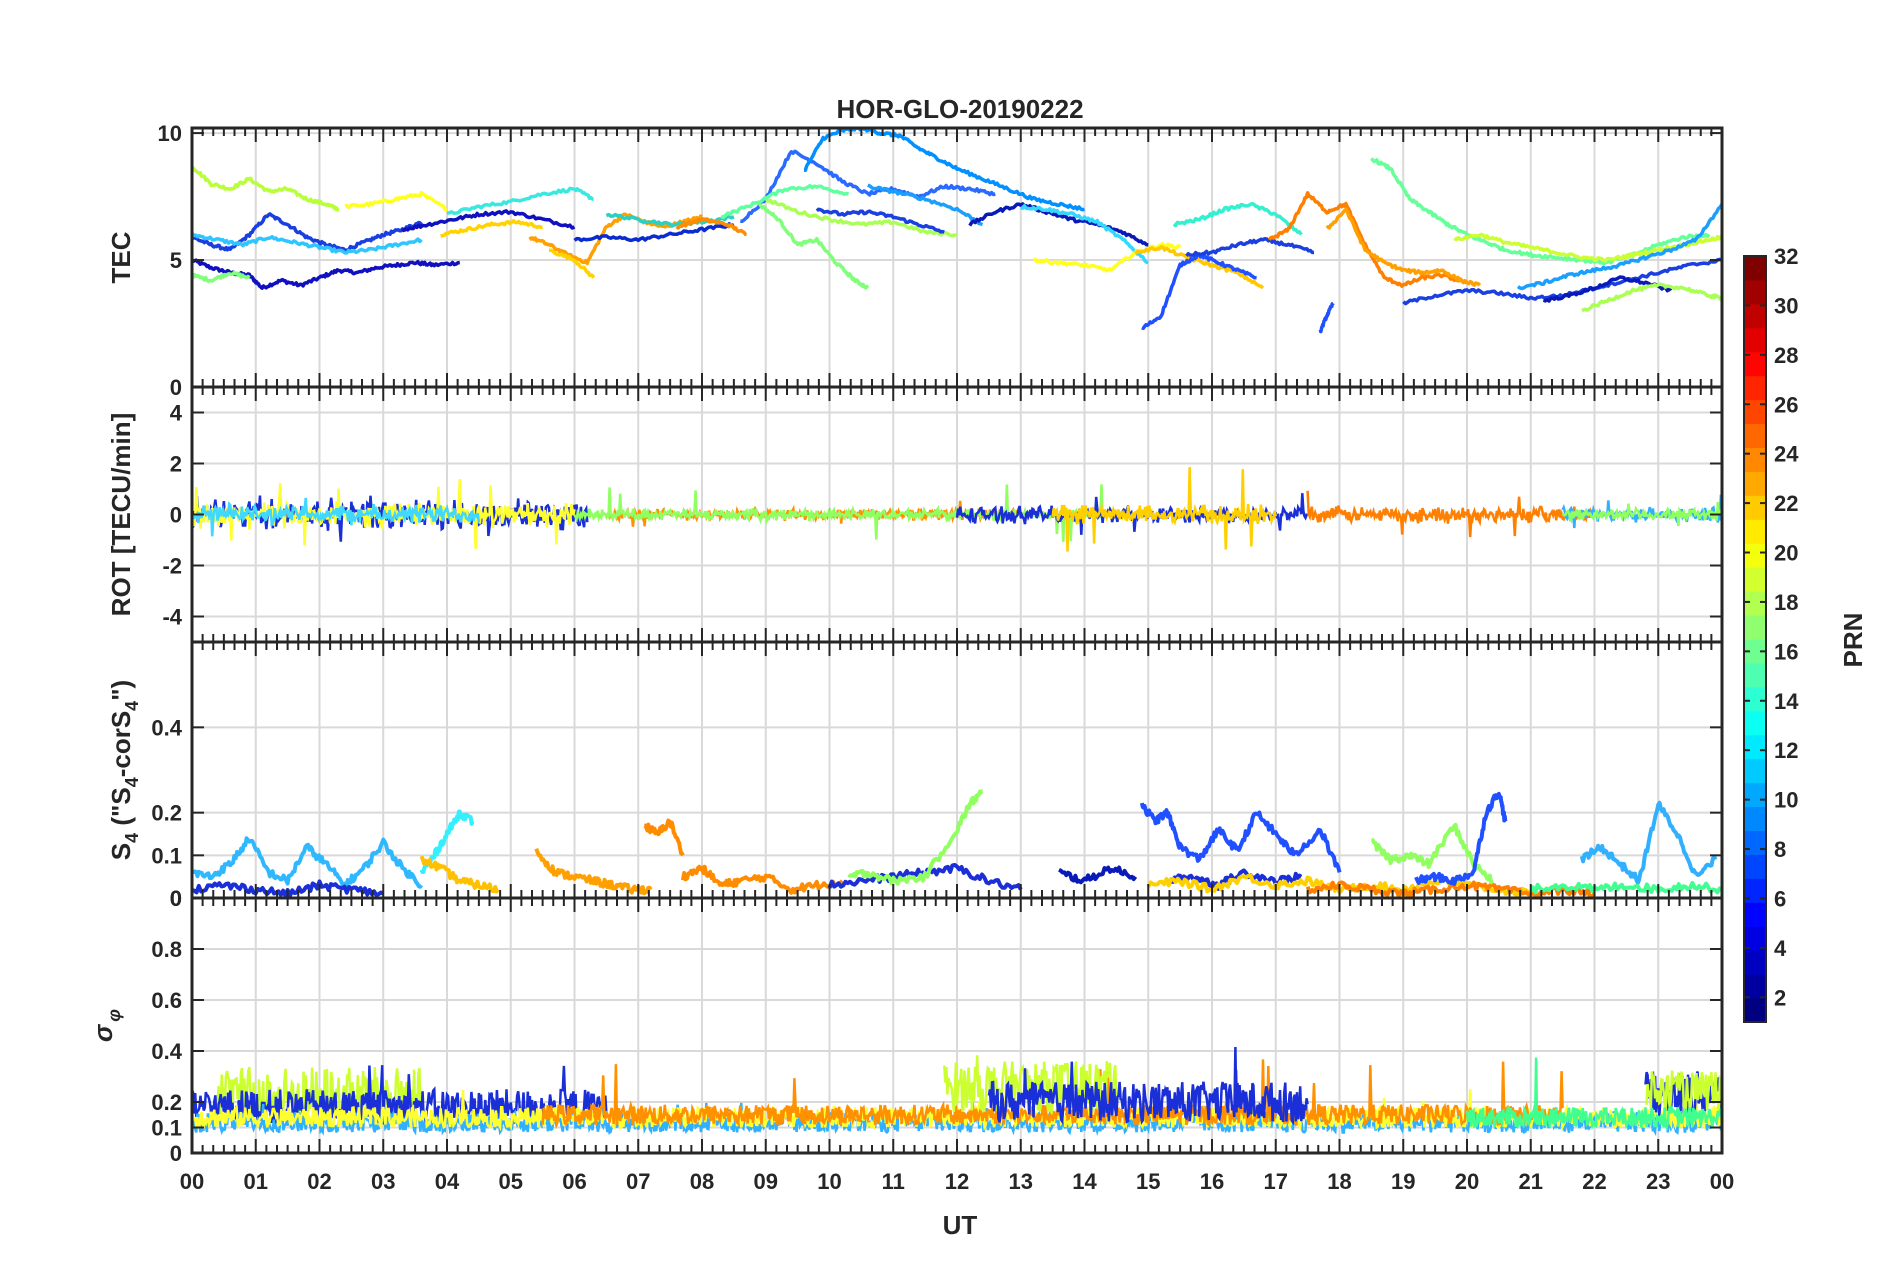 The image size is (1902, 1272). I want to click on x-tick-label: 10, so click(829, 1181).